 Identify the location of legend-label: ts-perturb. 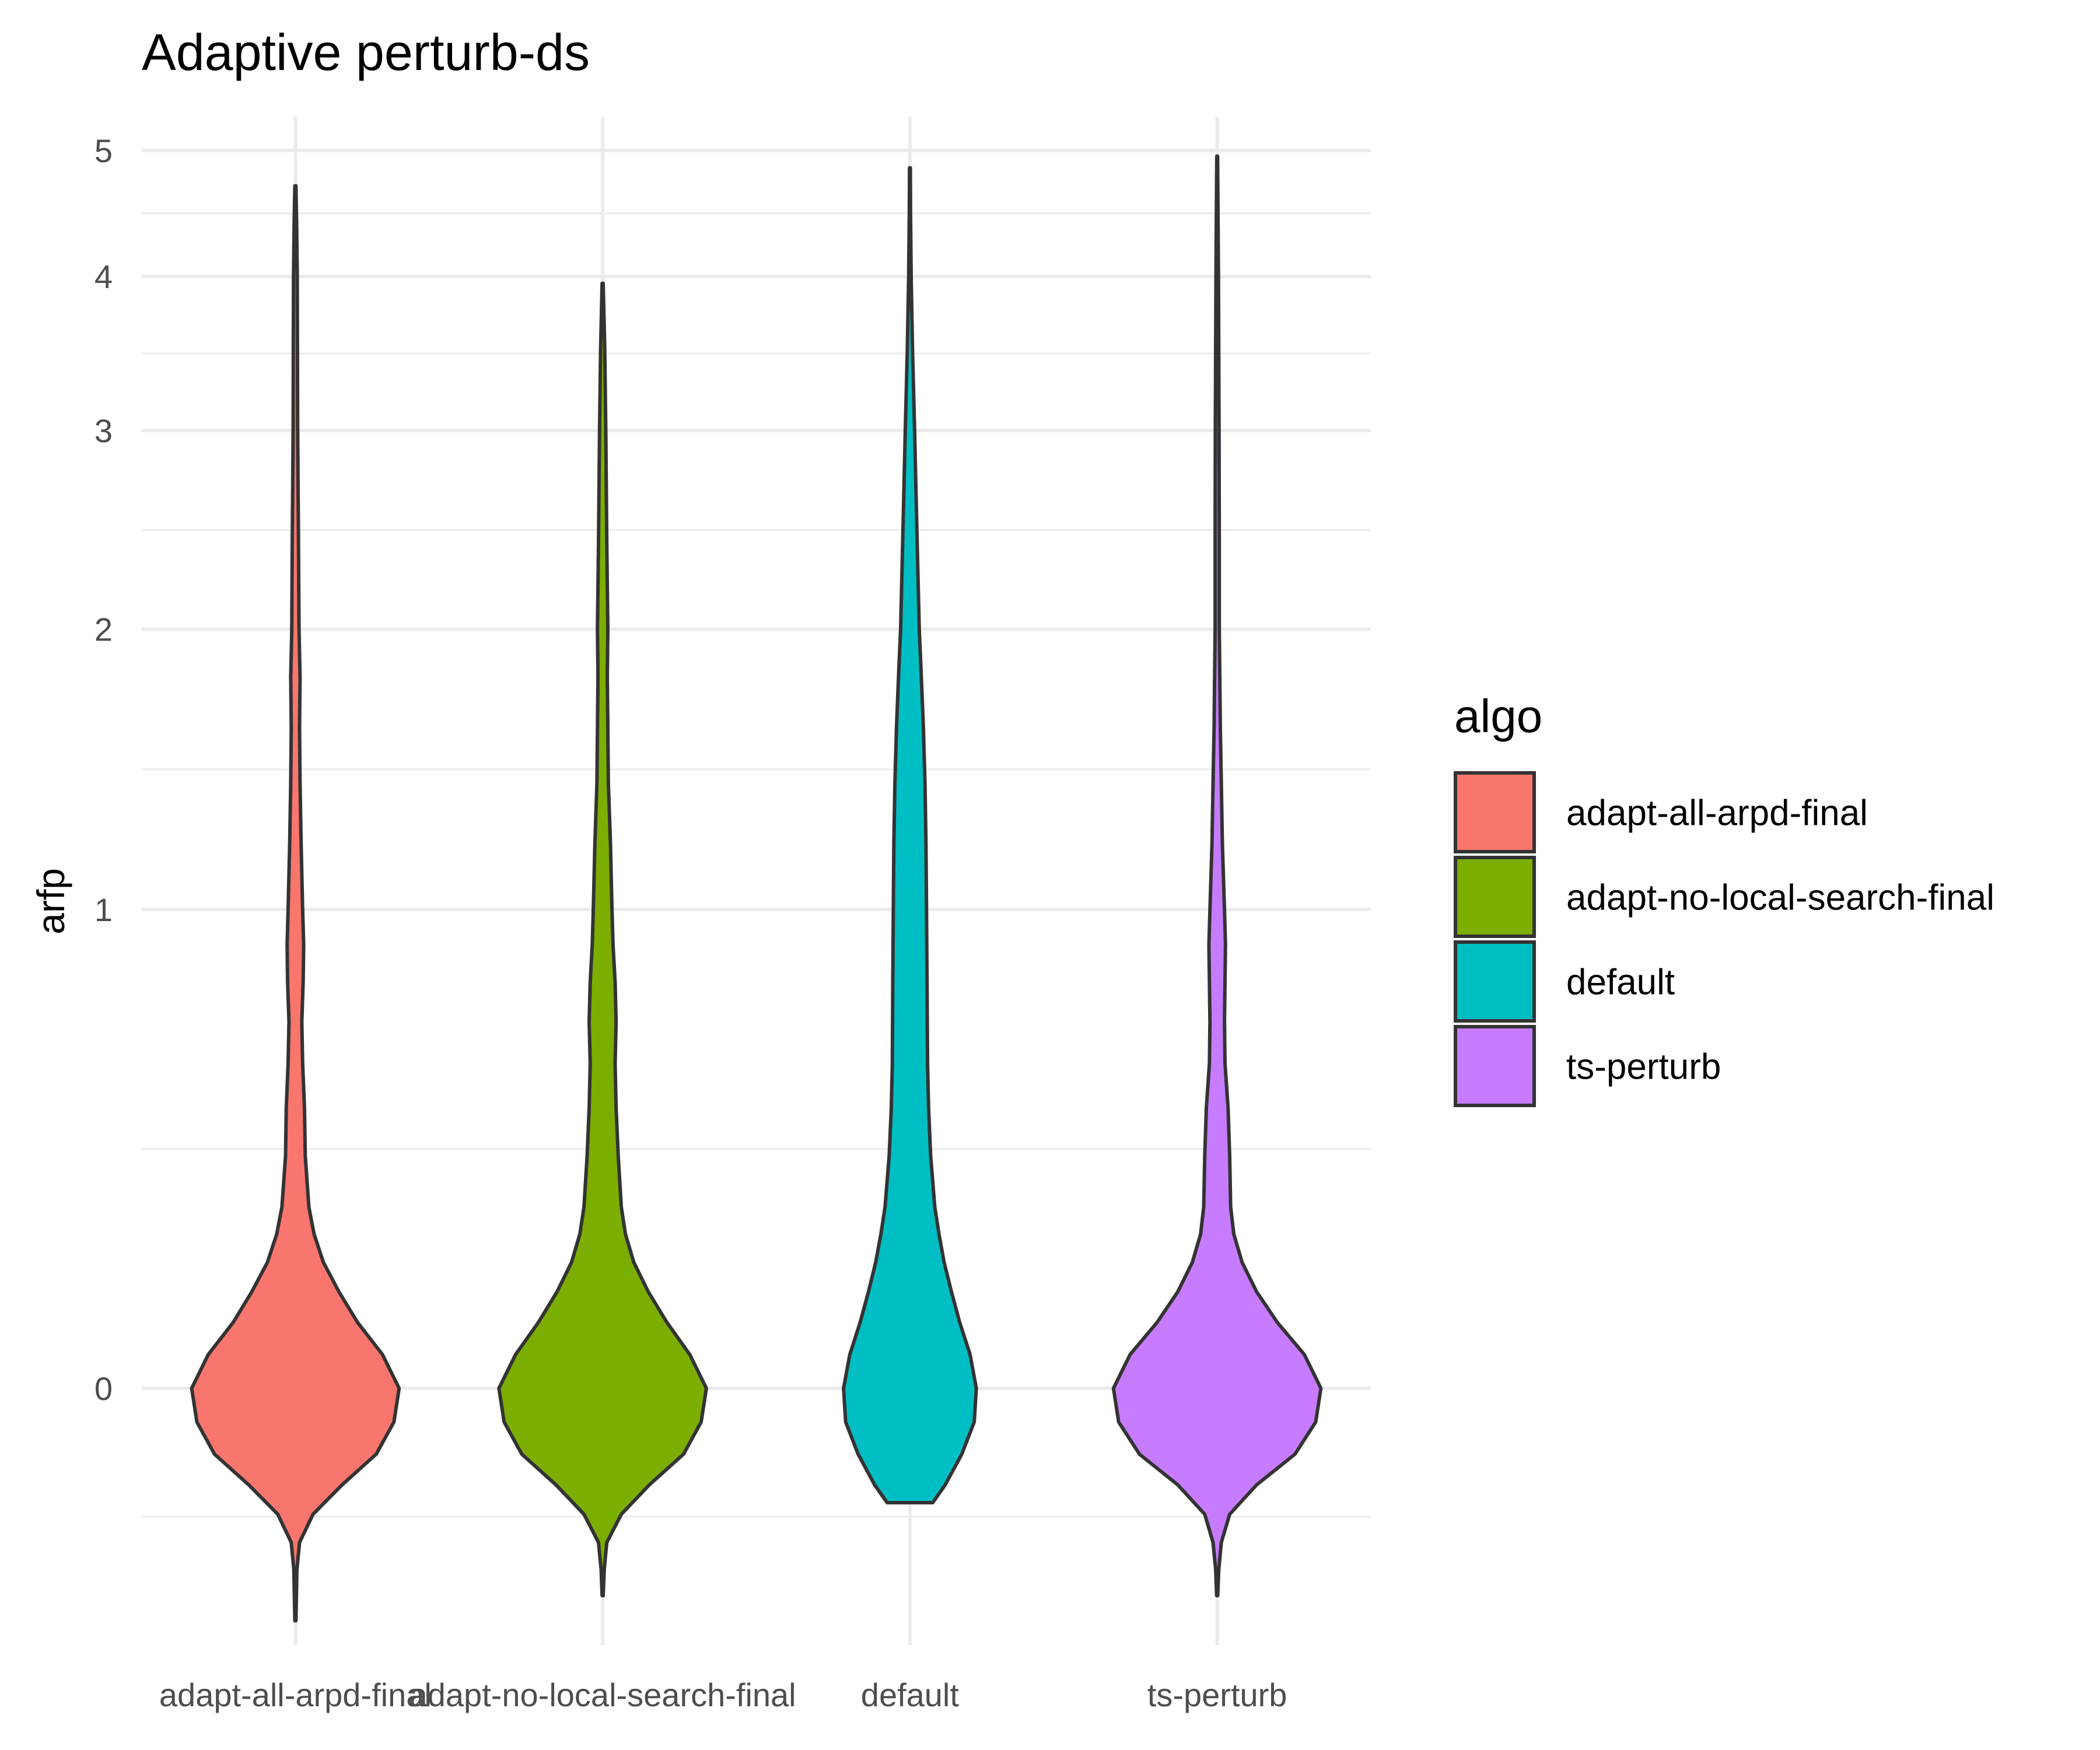
(1643, 1067).